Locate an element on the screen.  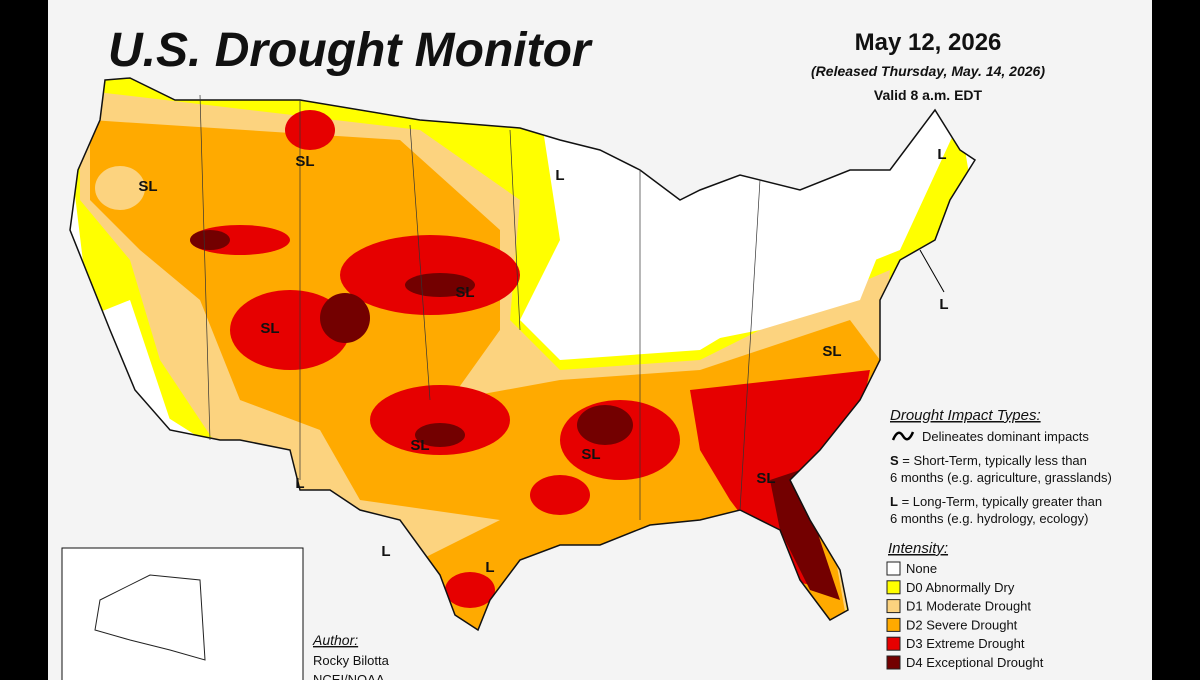
none-area is located at coordinates (630, 205).